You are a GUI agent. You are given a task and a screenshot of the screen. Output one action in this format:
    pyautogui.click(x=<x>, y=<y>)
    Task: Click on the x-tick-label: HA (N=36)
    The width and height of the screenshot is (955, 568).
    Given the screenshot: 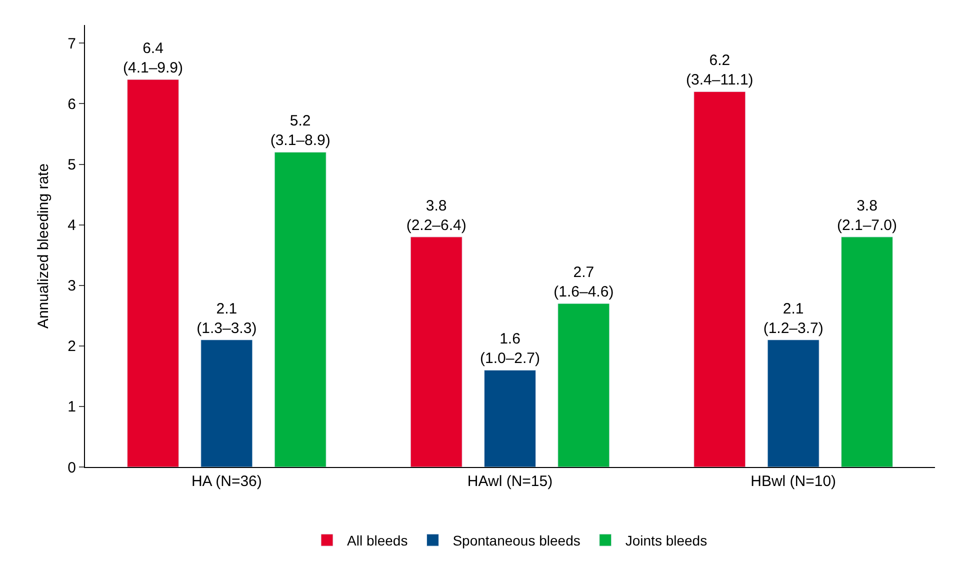 What is the action you would take?
    pyautogui.click(x=226, y=481)
    